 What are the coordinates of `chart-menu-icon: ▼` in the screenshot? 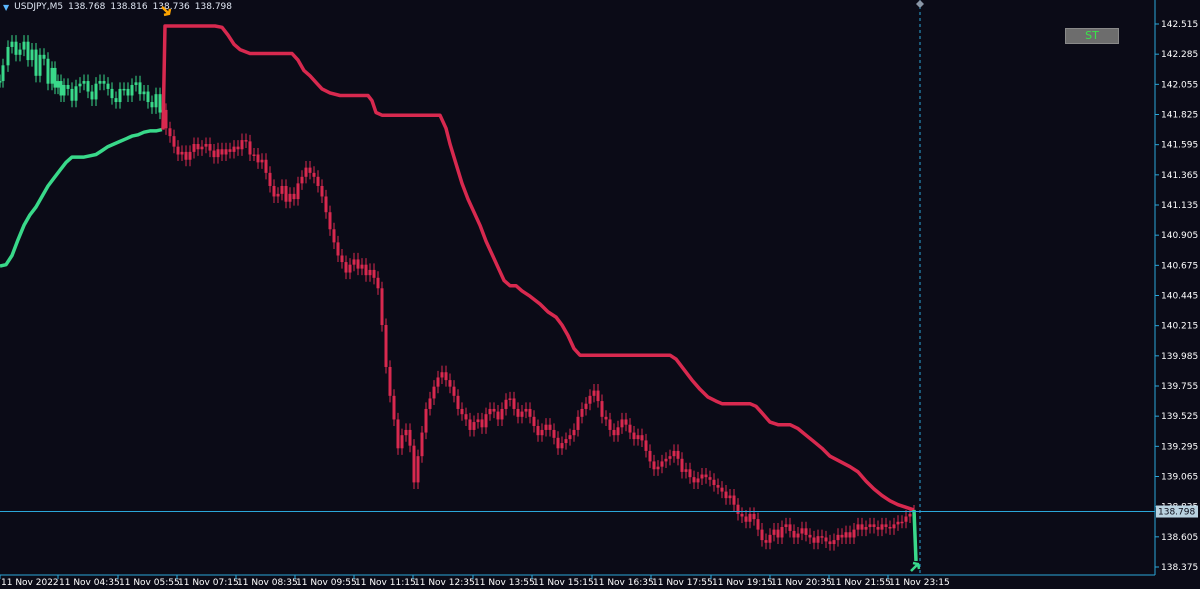 It's located at (6, 7).